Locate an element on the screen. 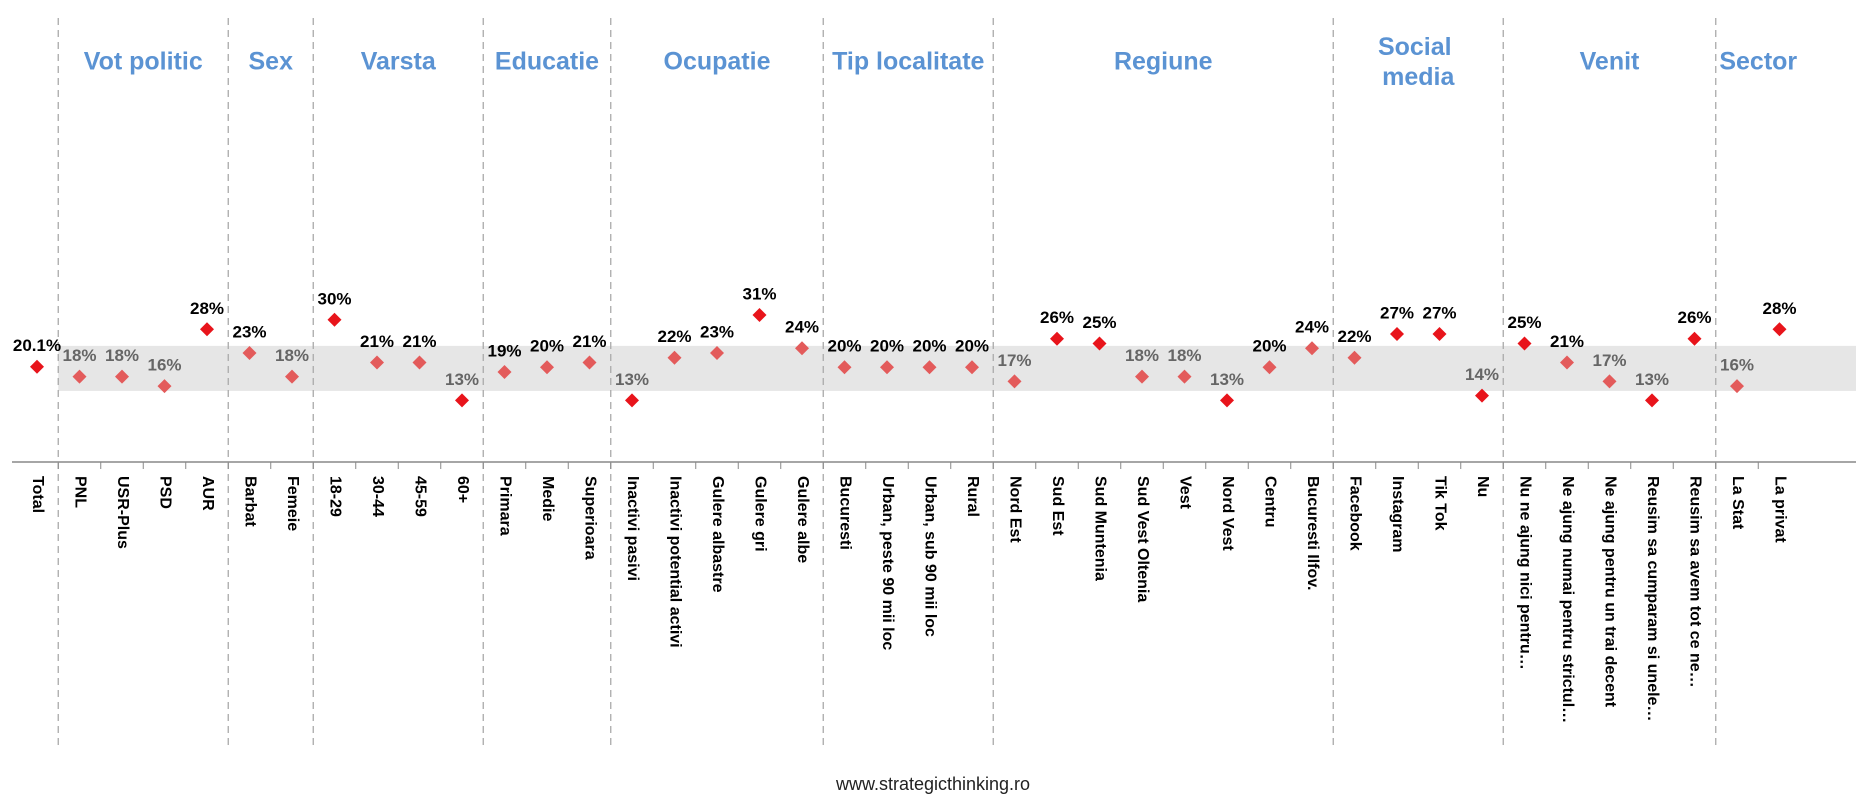 Image resolution: width=1856 pixels, height=801 pixels. category-label: Medie is located at coordinates (547, 498).